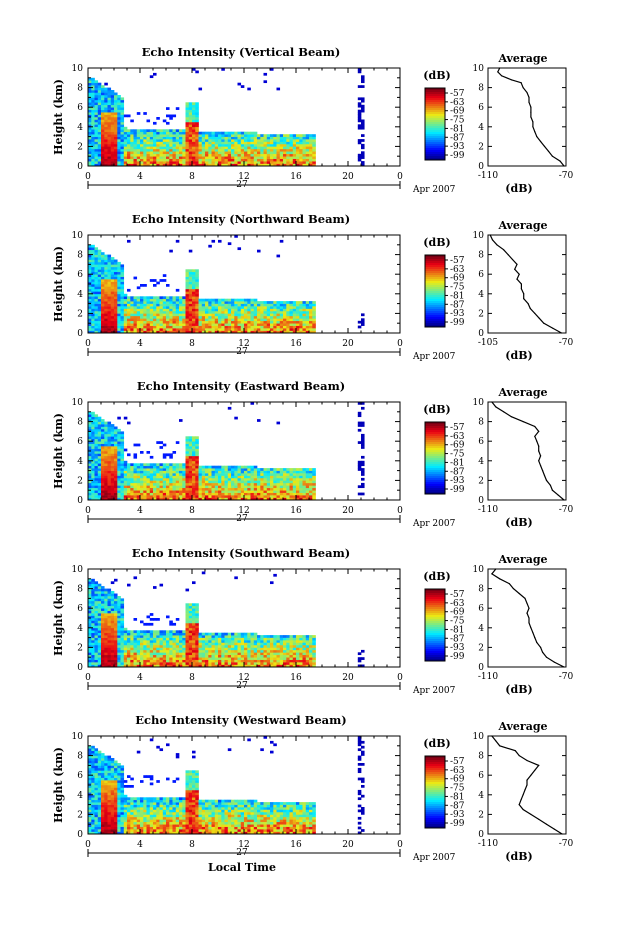 The height and width of the screenshot is (929, 621). What do you see at coordinates (522, 58) in the screenshot?
I see `profile-title: Average` at bounding box center [522, 58].